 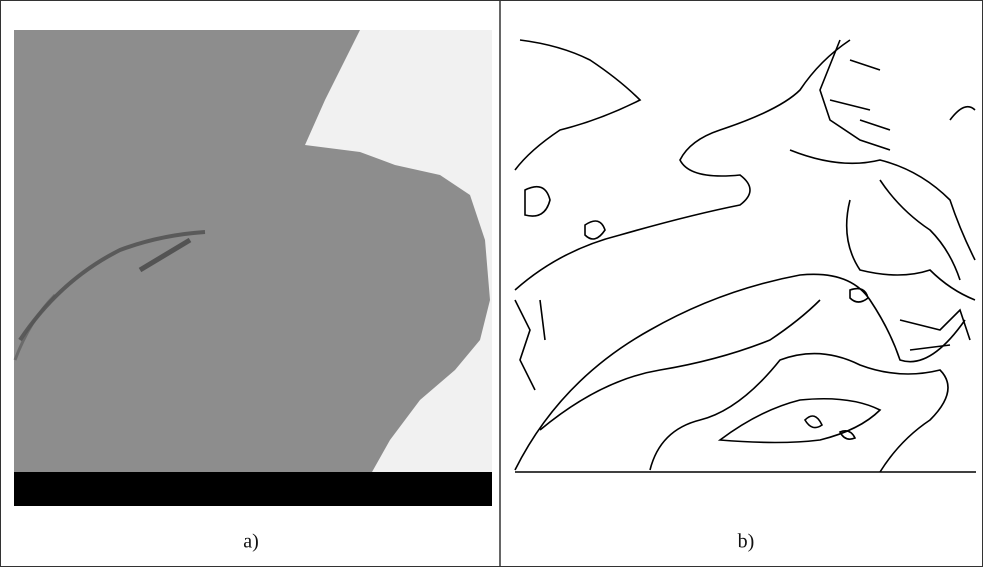 What do you see at coordinates (746, 542) in the screenshot?
I see `panel-label: b)` at bounding box center [746, 542].